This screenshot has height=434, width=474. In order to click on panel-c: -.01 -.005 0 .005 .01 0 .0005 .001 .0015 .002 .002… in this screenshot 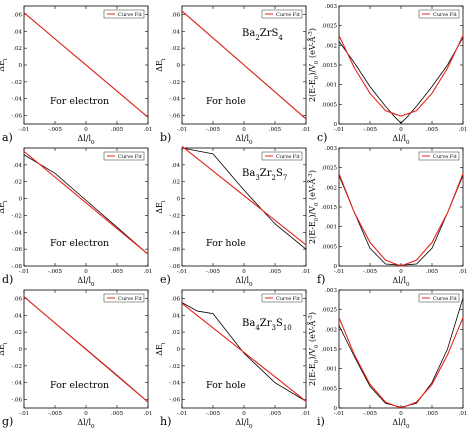, I will do `click(387, 75)`.